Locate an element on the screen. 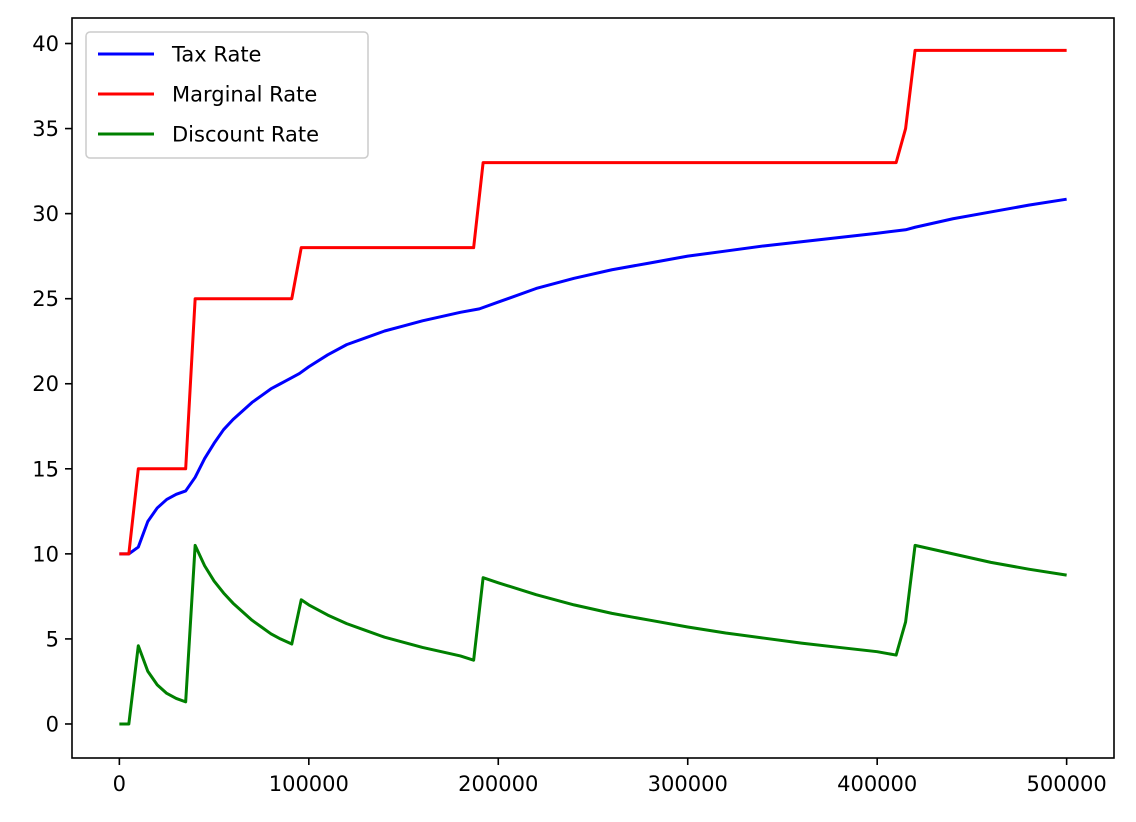 The height and width of the screenshot is (822, 1136). legend: Tax Rate Marginal Rate Discount Rate is located at coordinates (227, 95).